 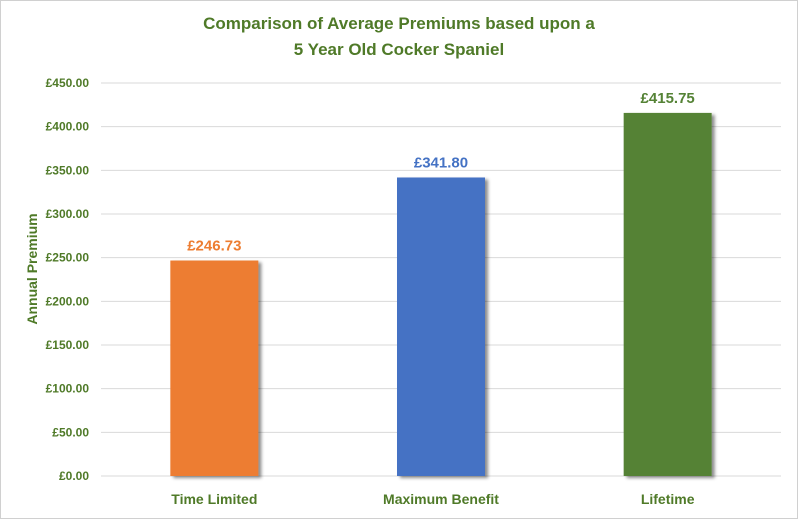 What do you see at coordinates (74, 476) in the screenshot?
I see `y-tick-label: £0.00` at bounding box center [74, 476].